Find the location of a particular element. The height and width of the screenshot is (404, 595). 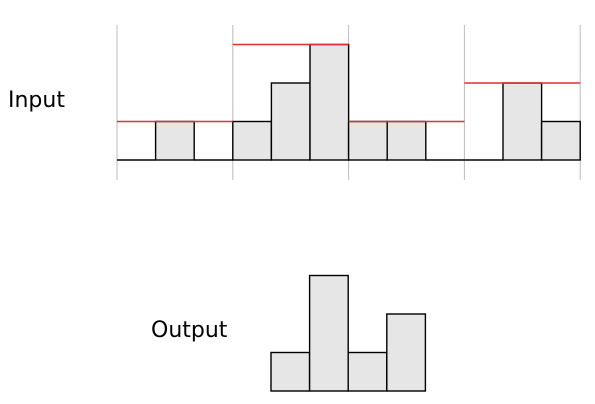

input-label: Input is located at coordinates (36, 100).